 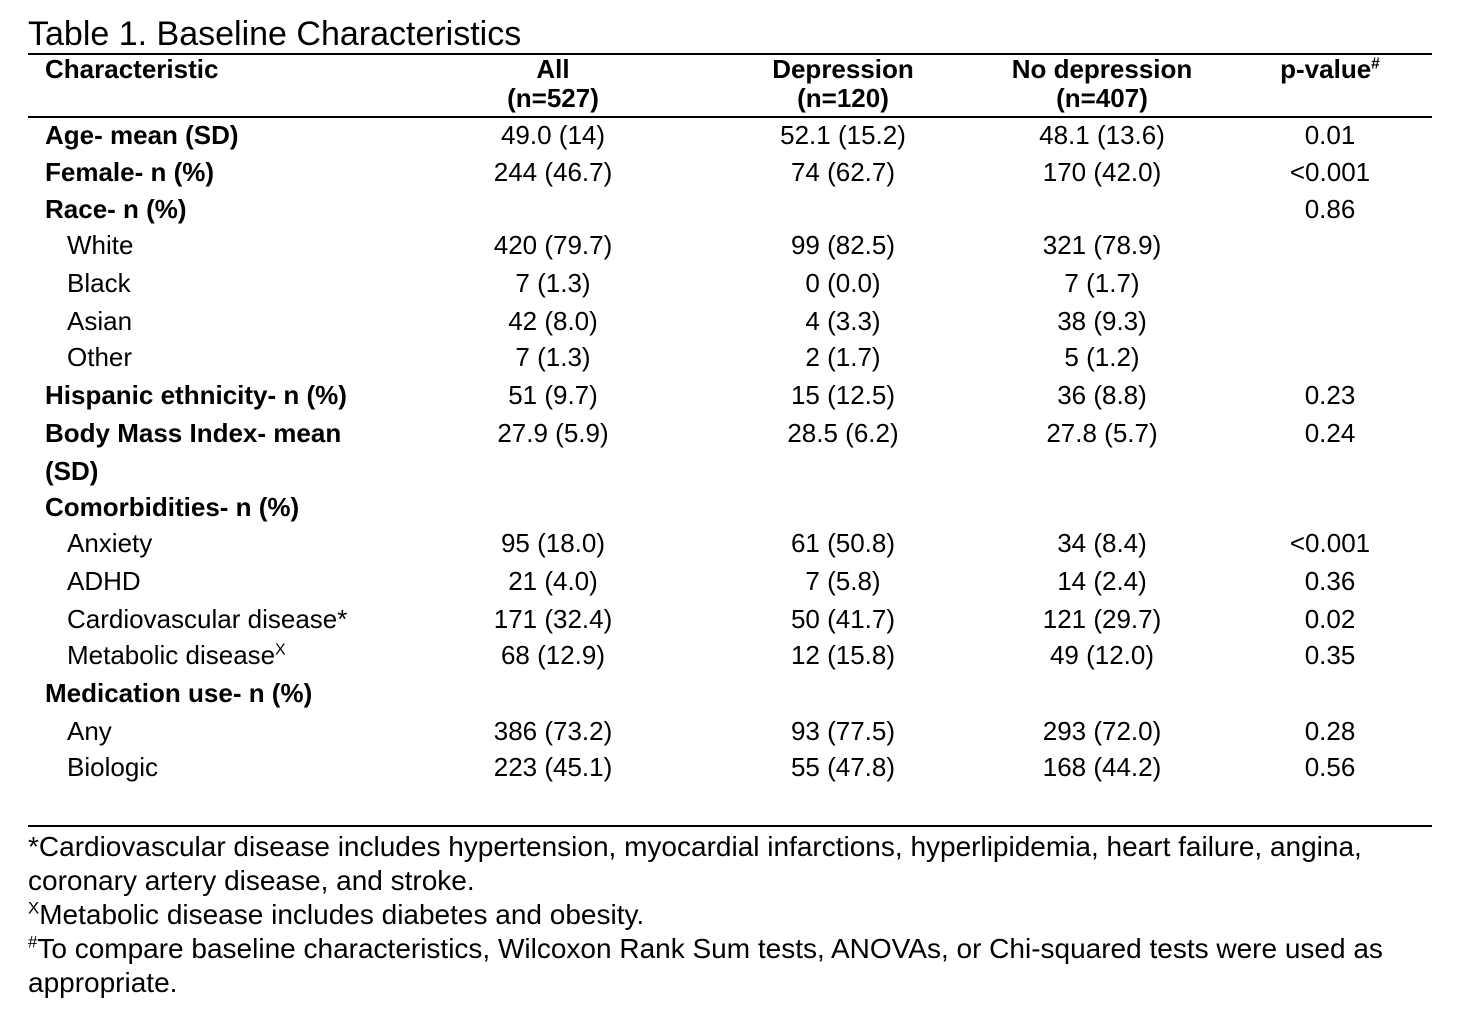 What do you see at coordinates (232, 767) in the screenshot?
I see `row-label: Biologic` at bounding box center [232, 767].